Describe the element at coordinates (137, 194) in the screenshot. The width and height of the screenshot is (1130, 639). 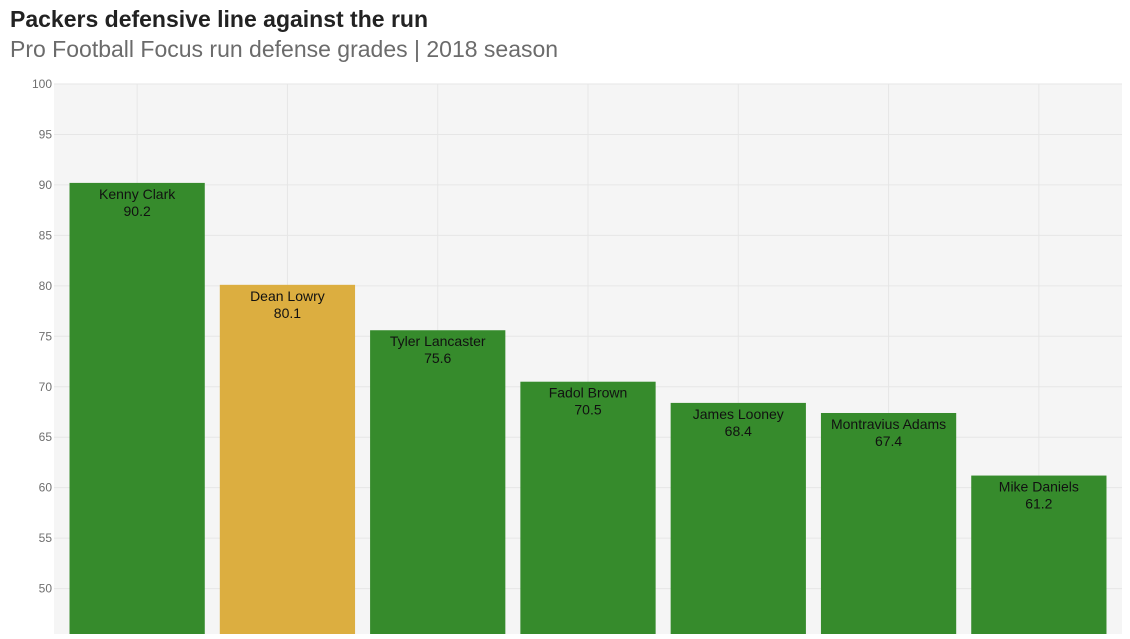
I see `bar-category-label: Kenny Clark` at that location.